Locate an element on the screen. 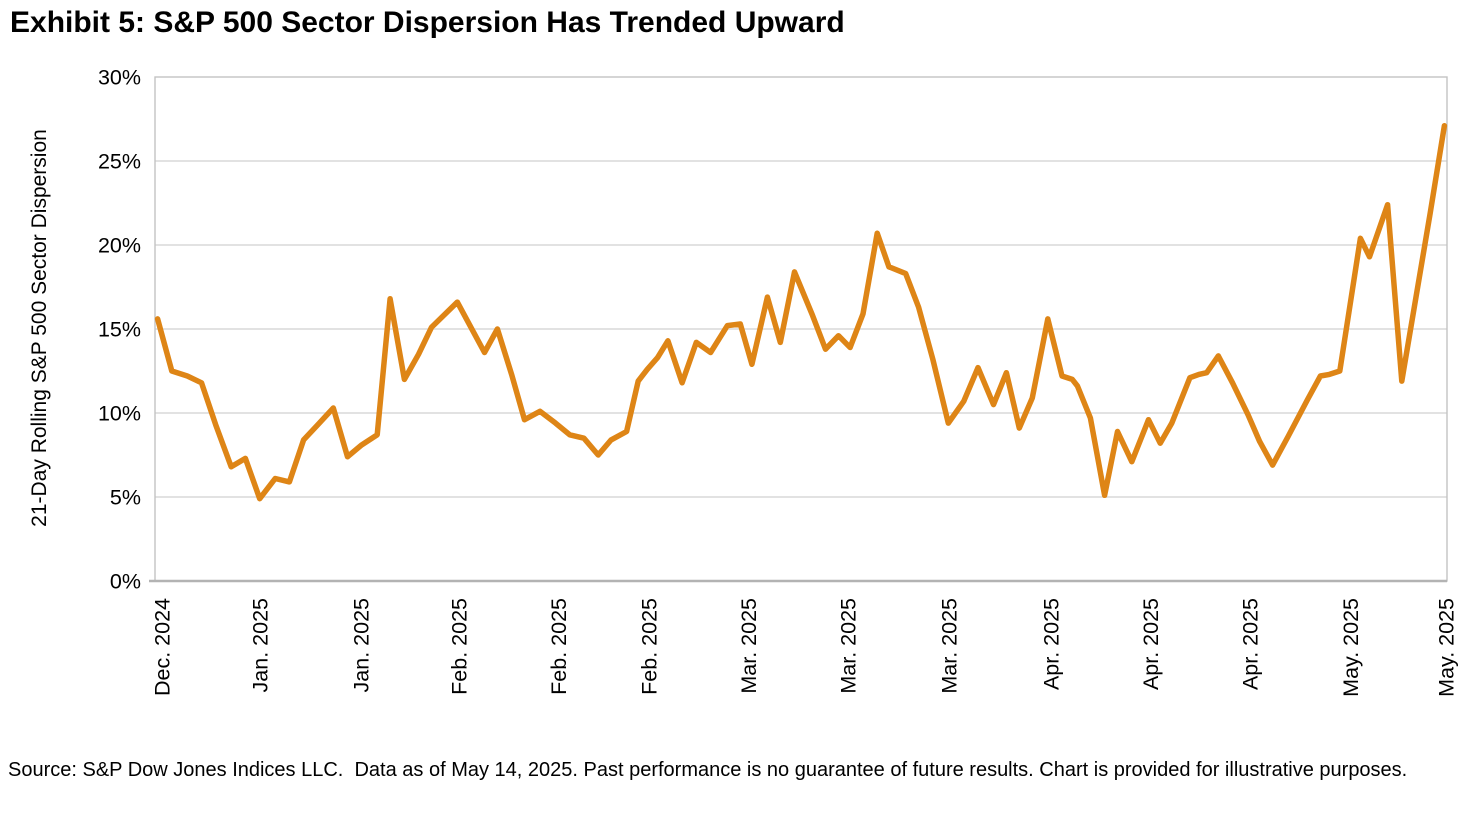 The width and height of the screenshot is (1463, 824). y-tick-label-0%: 0% is located at coordinates (125, 582).